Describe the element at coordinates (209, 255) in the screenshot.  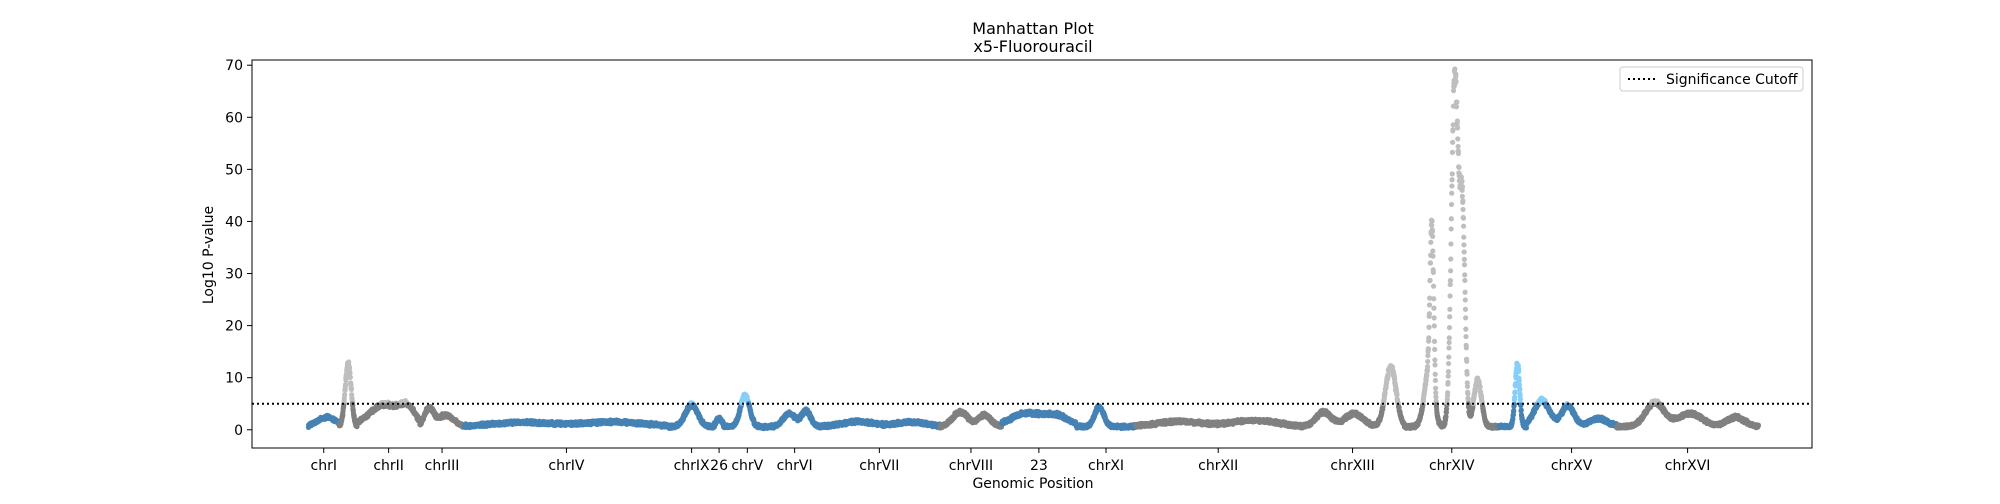
I see `y-axis-label: Log10 P-value` at that location.